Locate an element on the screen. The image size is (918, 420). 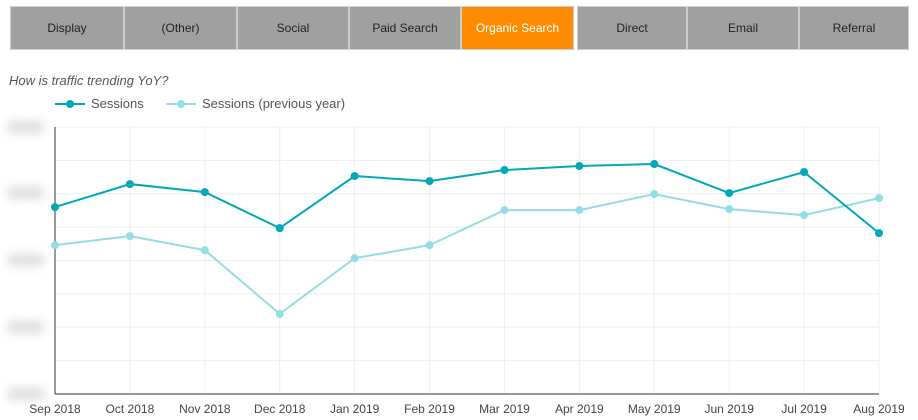
x-tick-label: Feb 2019 is located at coordinates (429, 409).